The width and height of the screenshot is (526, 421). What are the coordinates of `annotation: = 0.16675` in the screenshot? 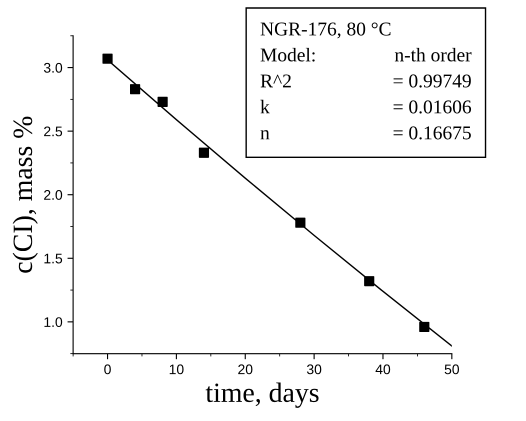 It's located at (432, 133).